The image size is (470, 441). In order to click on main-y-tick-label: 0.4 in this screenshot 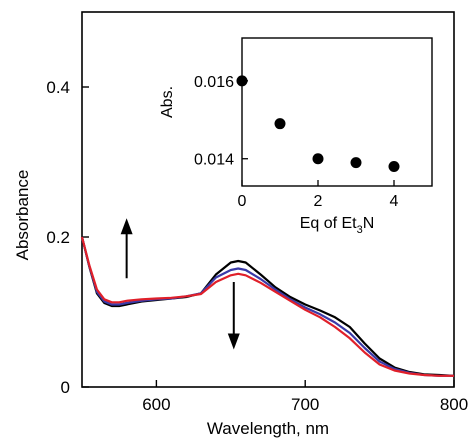, I will do `click(58, 87)`.